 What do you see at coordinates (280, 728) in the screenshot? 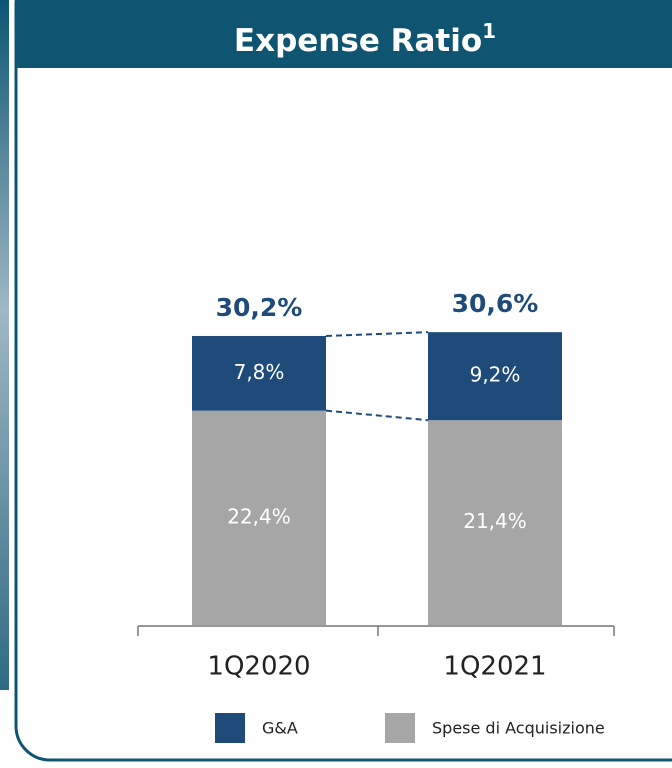
I see `legend-label: G&A` at bounding box center [280, 728].